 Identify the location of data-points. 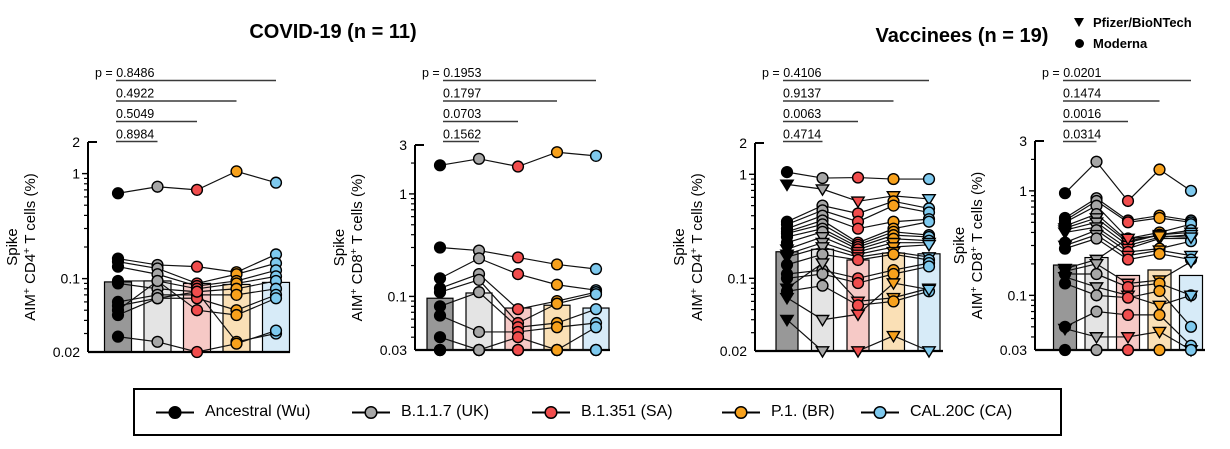
(197, 262).